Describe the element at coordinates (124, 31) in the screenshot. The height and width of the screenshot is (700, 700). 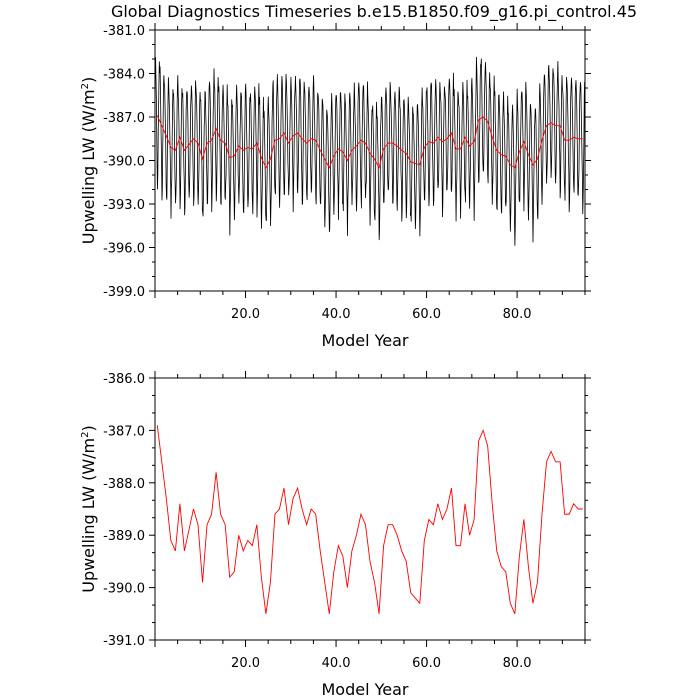
I see `y-tick-label: -381.0` at that location.